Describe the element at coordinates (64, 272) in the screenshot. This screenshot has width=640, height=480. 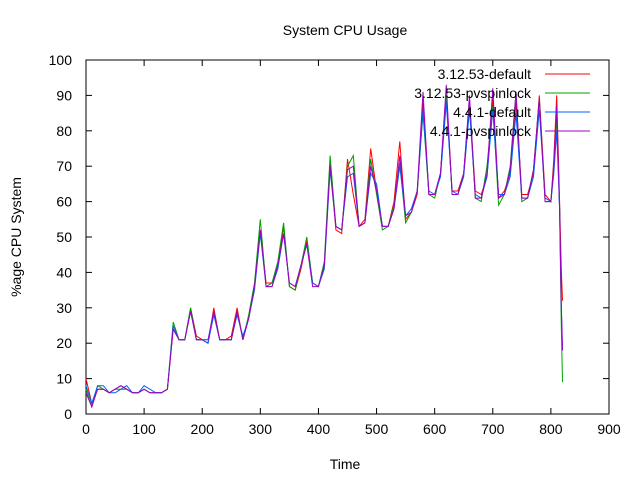
I see `y-tick-label: 40` at that location.